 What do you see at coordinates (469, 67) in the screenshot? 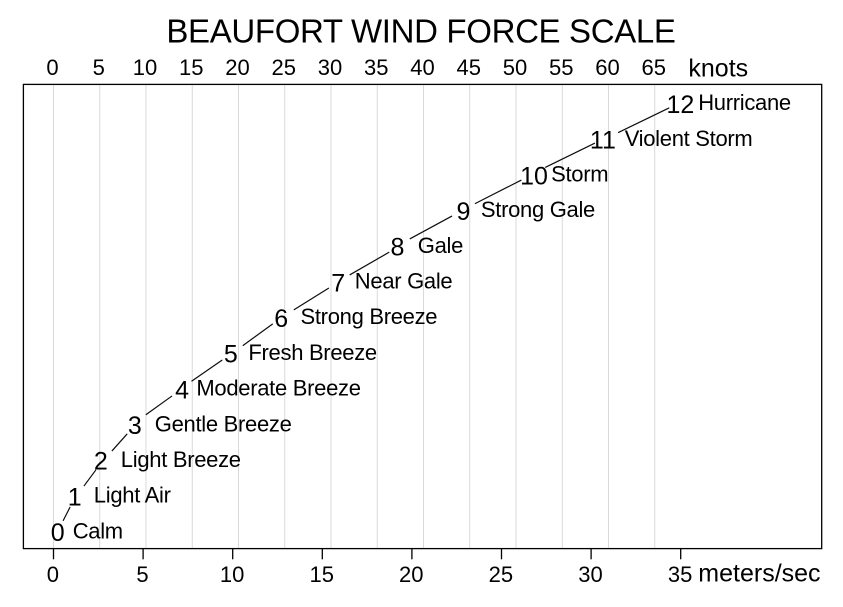
I see `svg-text: 45` at bounding box center [469, 67].